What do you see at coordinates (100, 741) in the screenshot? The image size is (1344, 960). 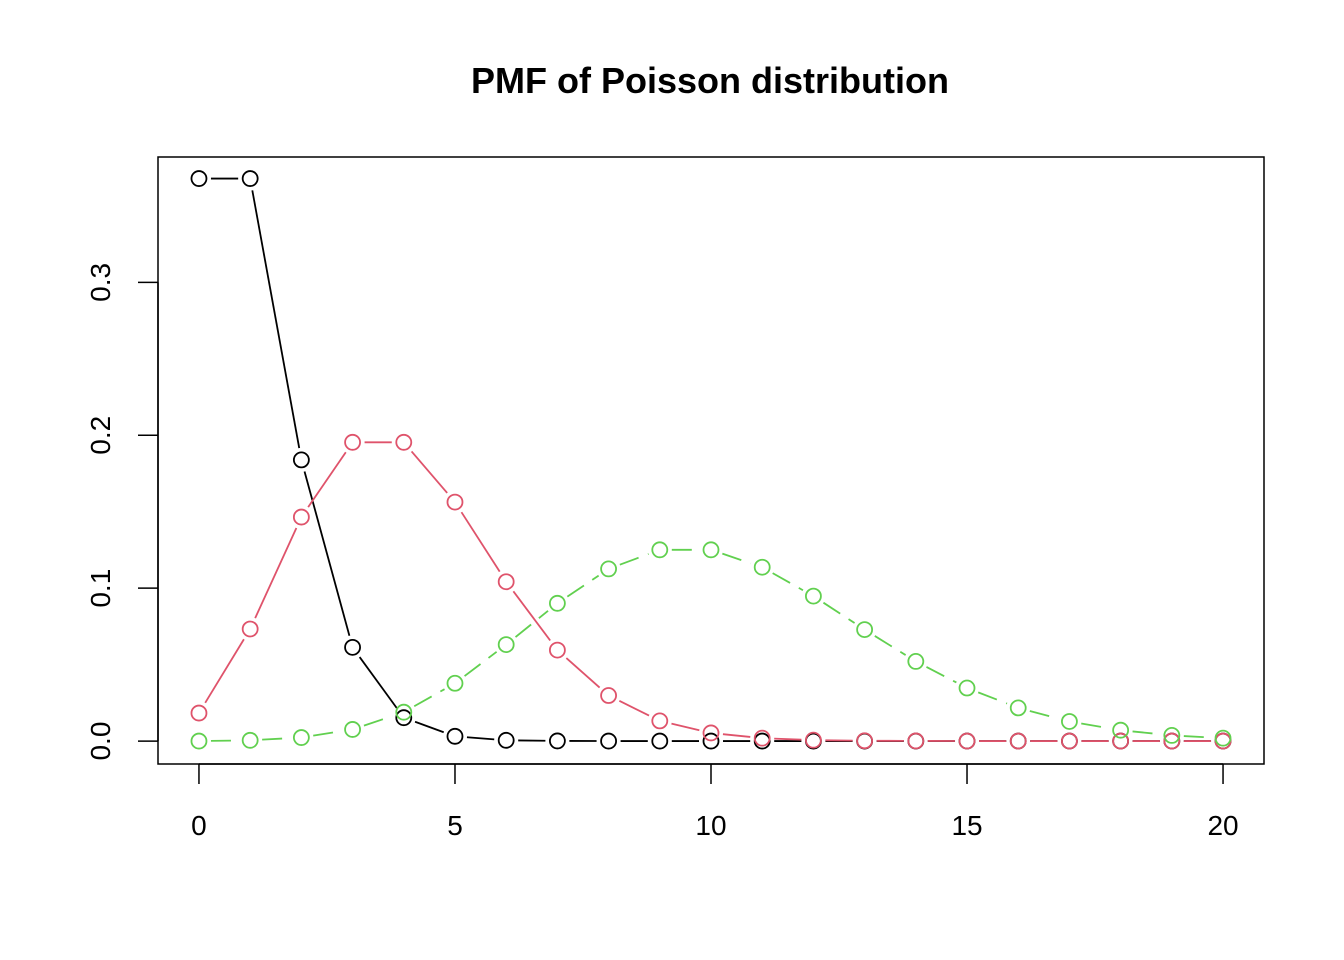 I see `y-tick-label: 0.0` at bounding box center [100, 741].